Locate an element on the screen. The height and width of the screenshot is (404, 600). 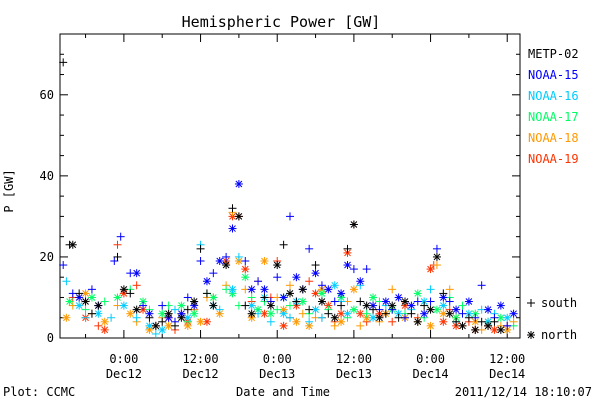
legend-entry: NOAA-18 is located at coordinates (553, 138).